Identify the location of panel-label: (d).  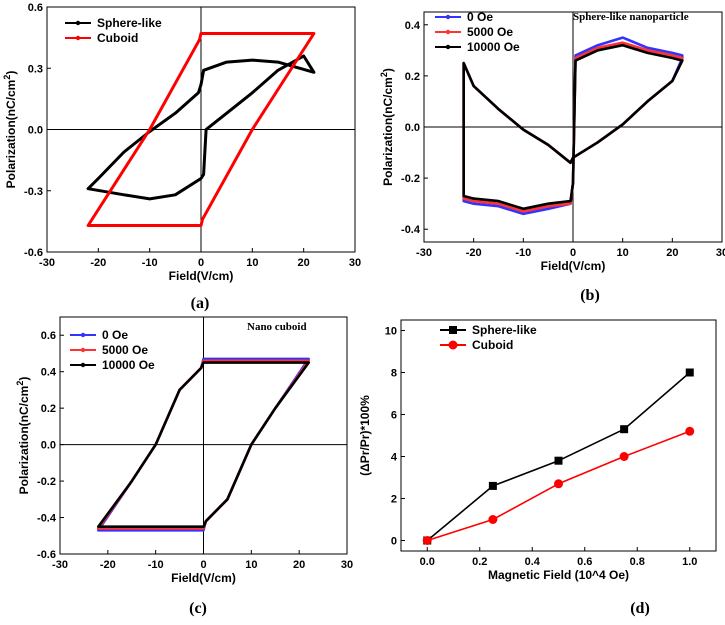
(640, 608).